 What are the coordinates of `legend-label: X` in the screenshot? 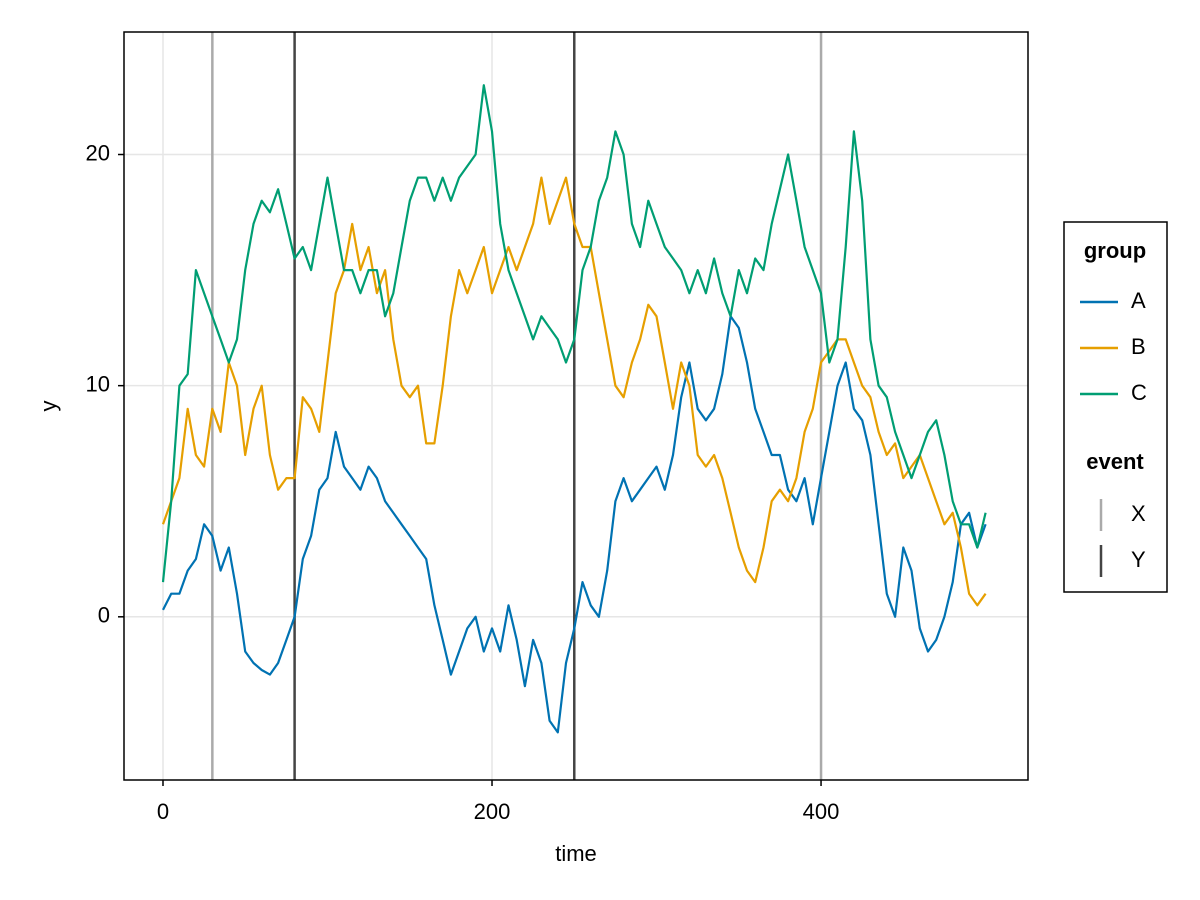 It's located at (1138, 513).